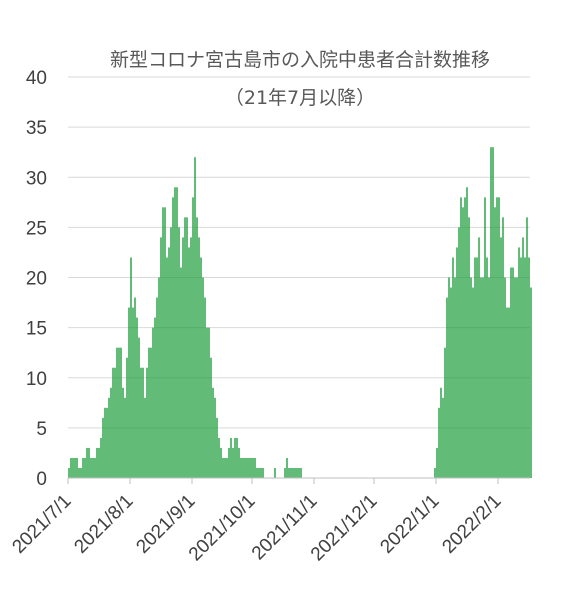  I want to click on y-tick-label: 35, so click(36, 128).